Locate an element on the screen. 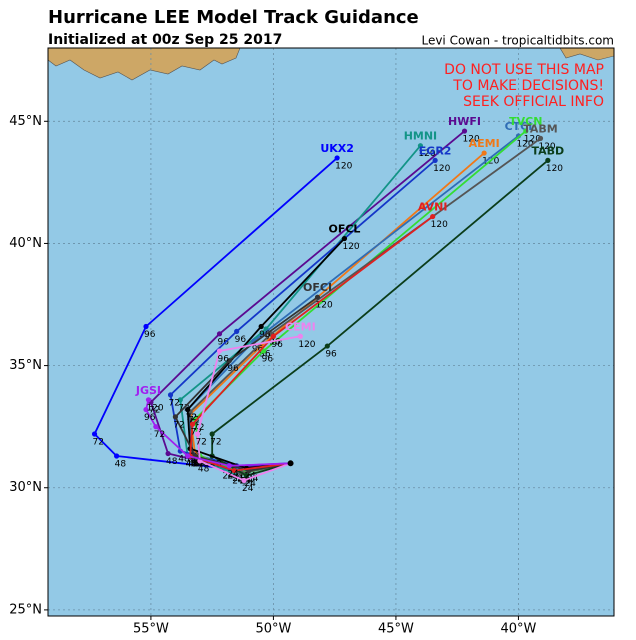 Image resolution: width=636 pixels, height=640 pixels. y-tick-label: 35°N is located at coordinates (25, 365).